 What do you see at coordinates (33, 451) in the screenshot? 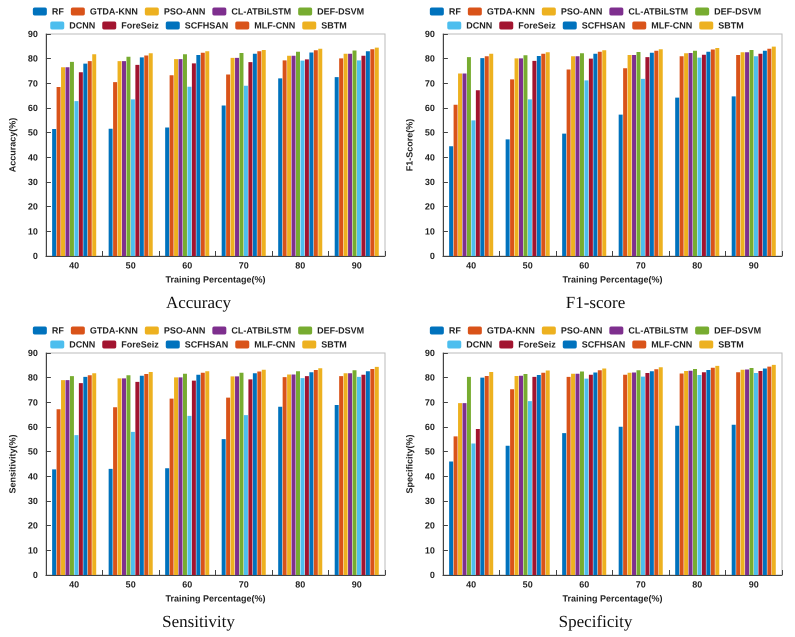
I see `y-tick-label: 50` at bounding box center [33, 451].